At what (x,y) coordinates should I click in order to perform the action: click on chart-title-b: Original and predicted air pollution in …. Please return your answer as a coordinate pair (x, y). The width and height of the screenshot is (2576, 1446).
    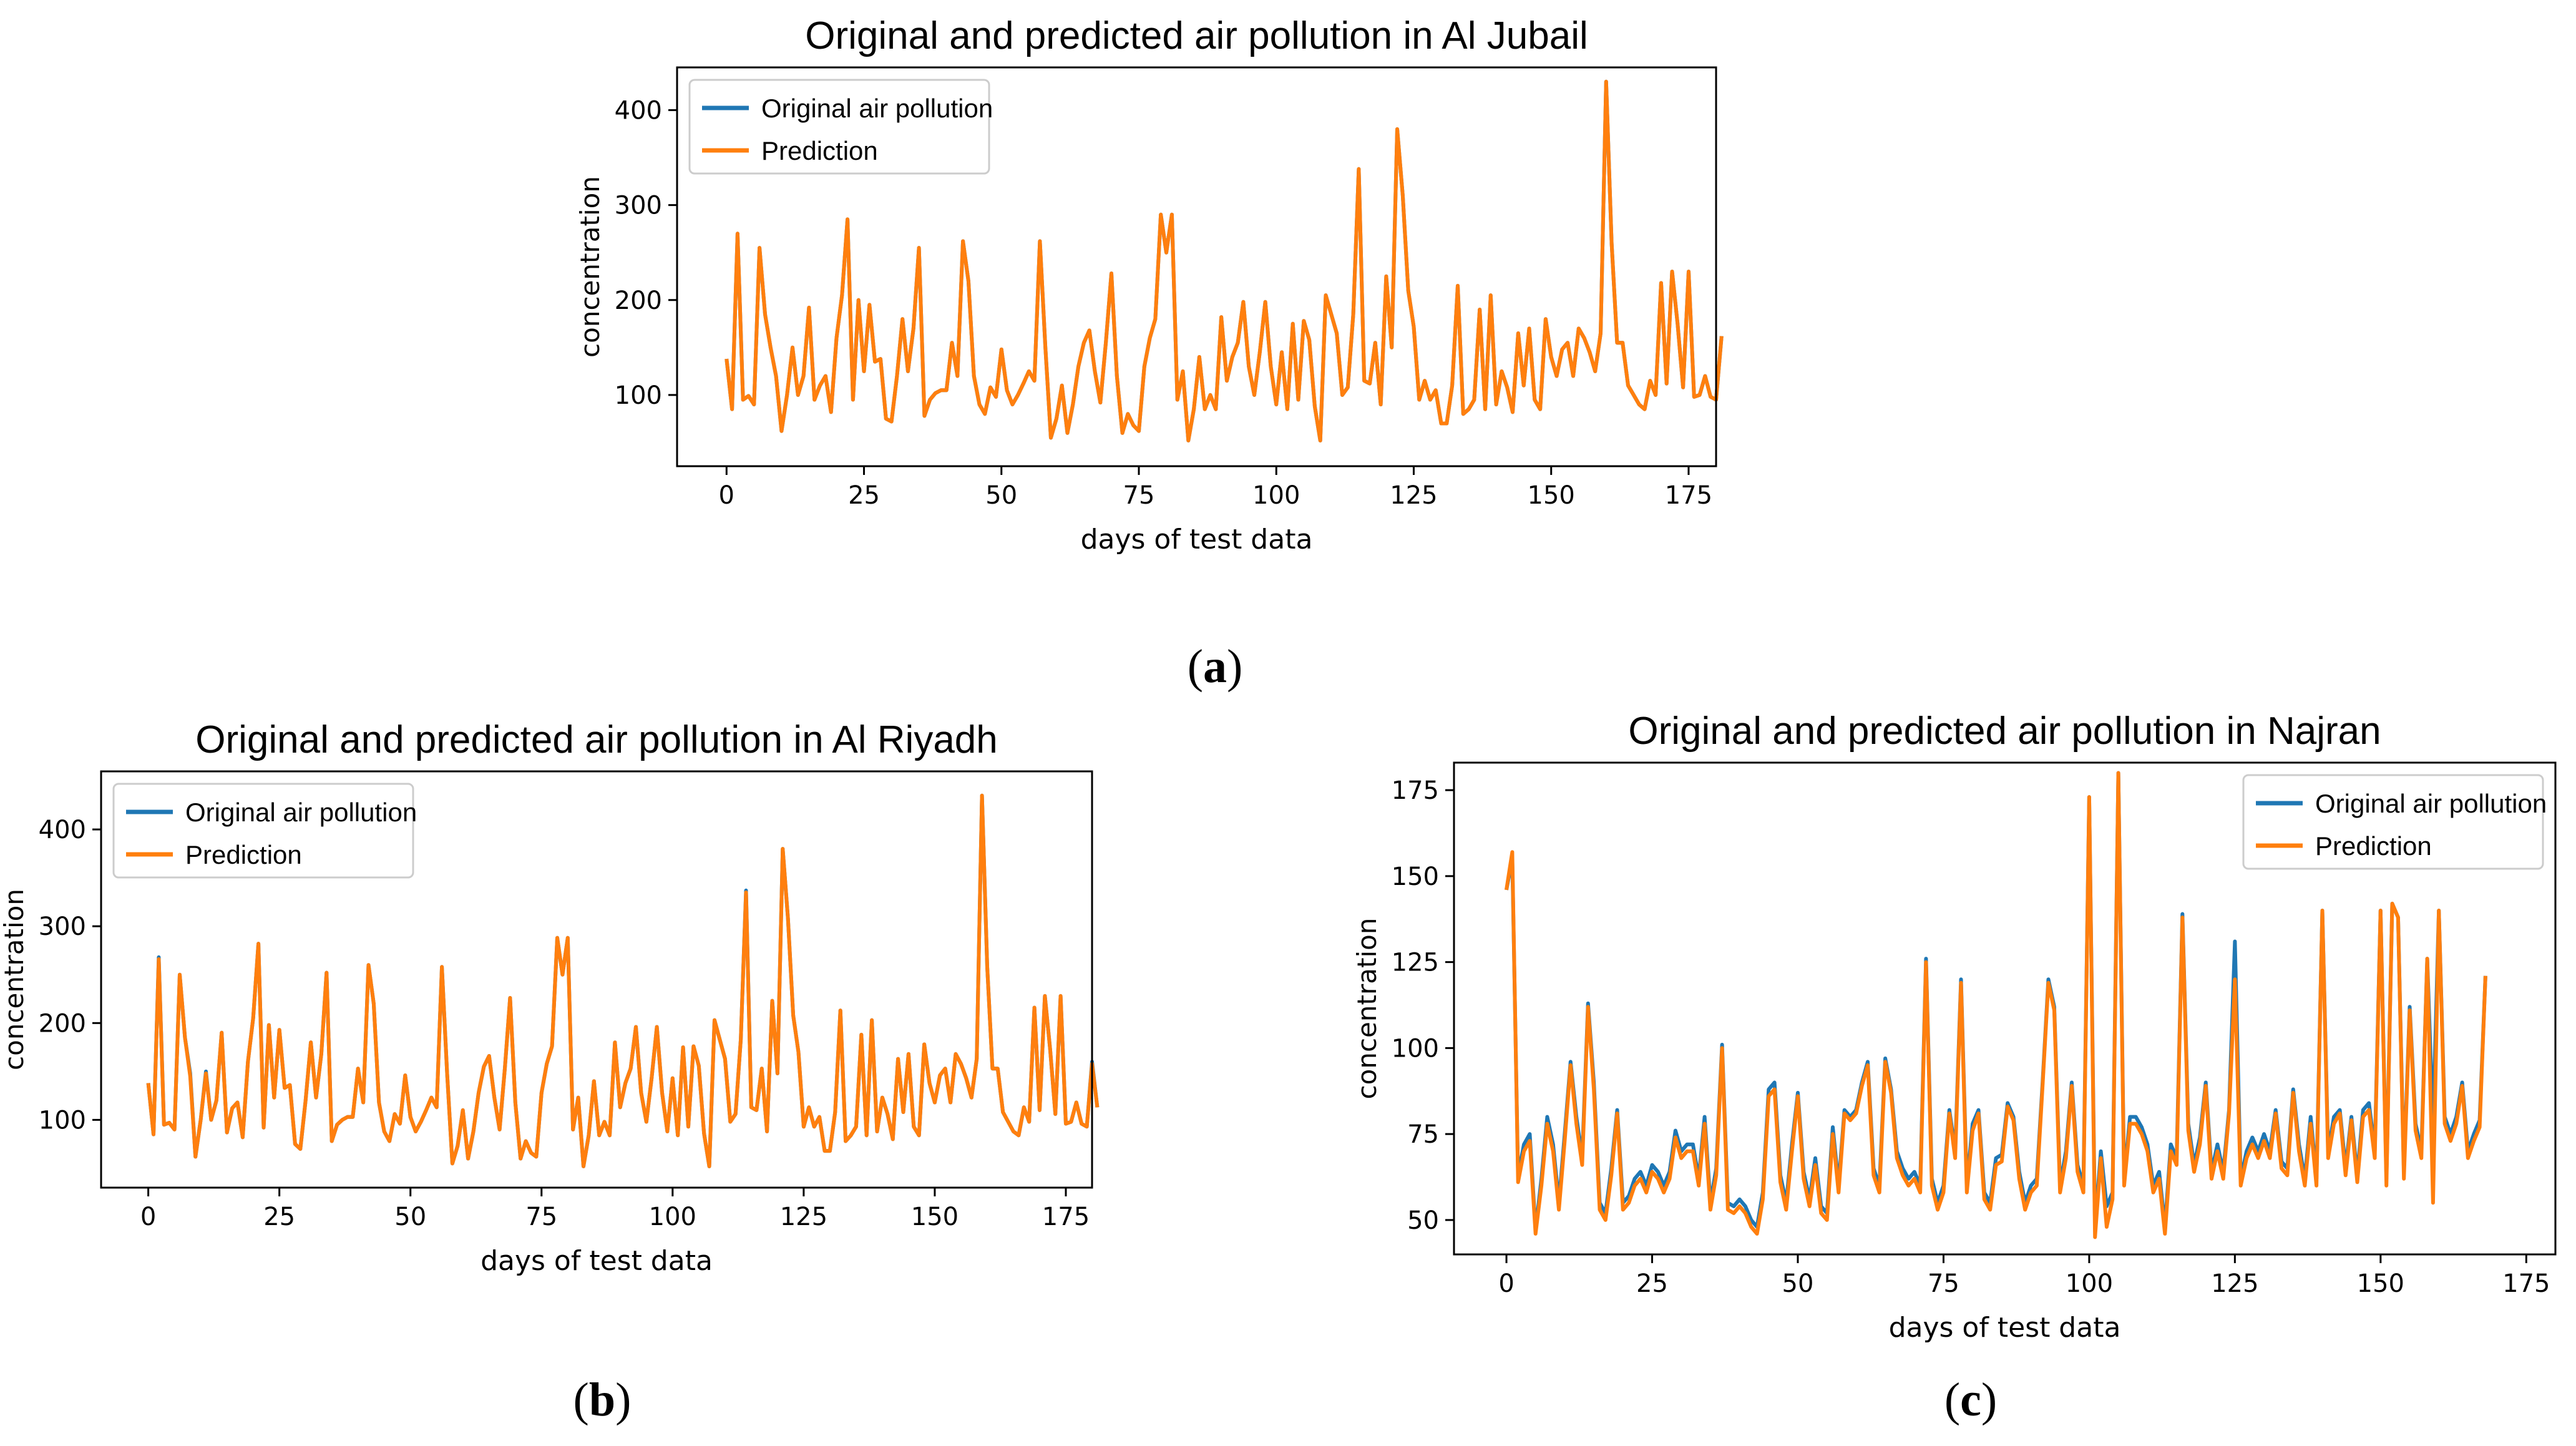
    Looking at the image, I should click on (596, 740).